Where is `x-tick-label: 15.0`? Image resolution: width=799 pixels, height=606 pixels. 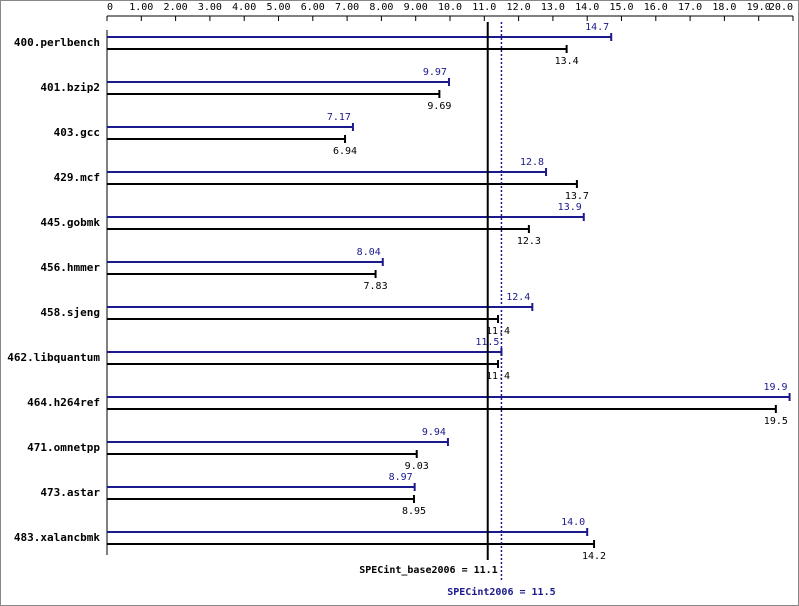 x-tick-label: 15.0 is located at coordinates (621, 7).